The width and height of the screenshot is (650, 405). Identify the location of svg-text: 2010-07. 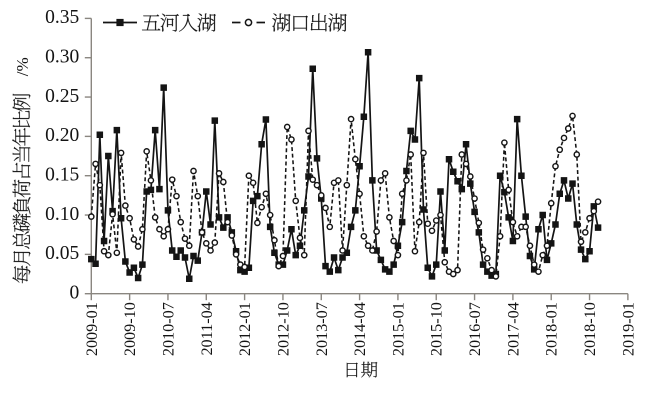
(168, 329).